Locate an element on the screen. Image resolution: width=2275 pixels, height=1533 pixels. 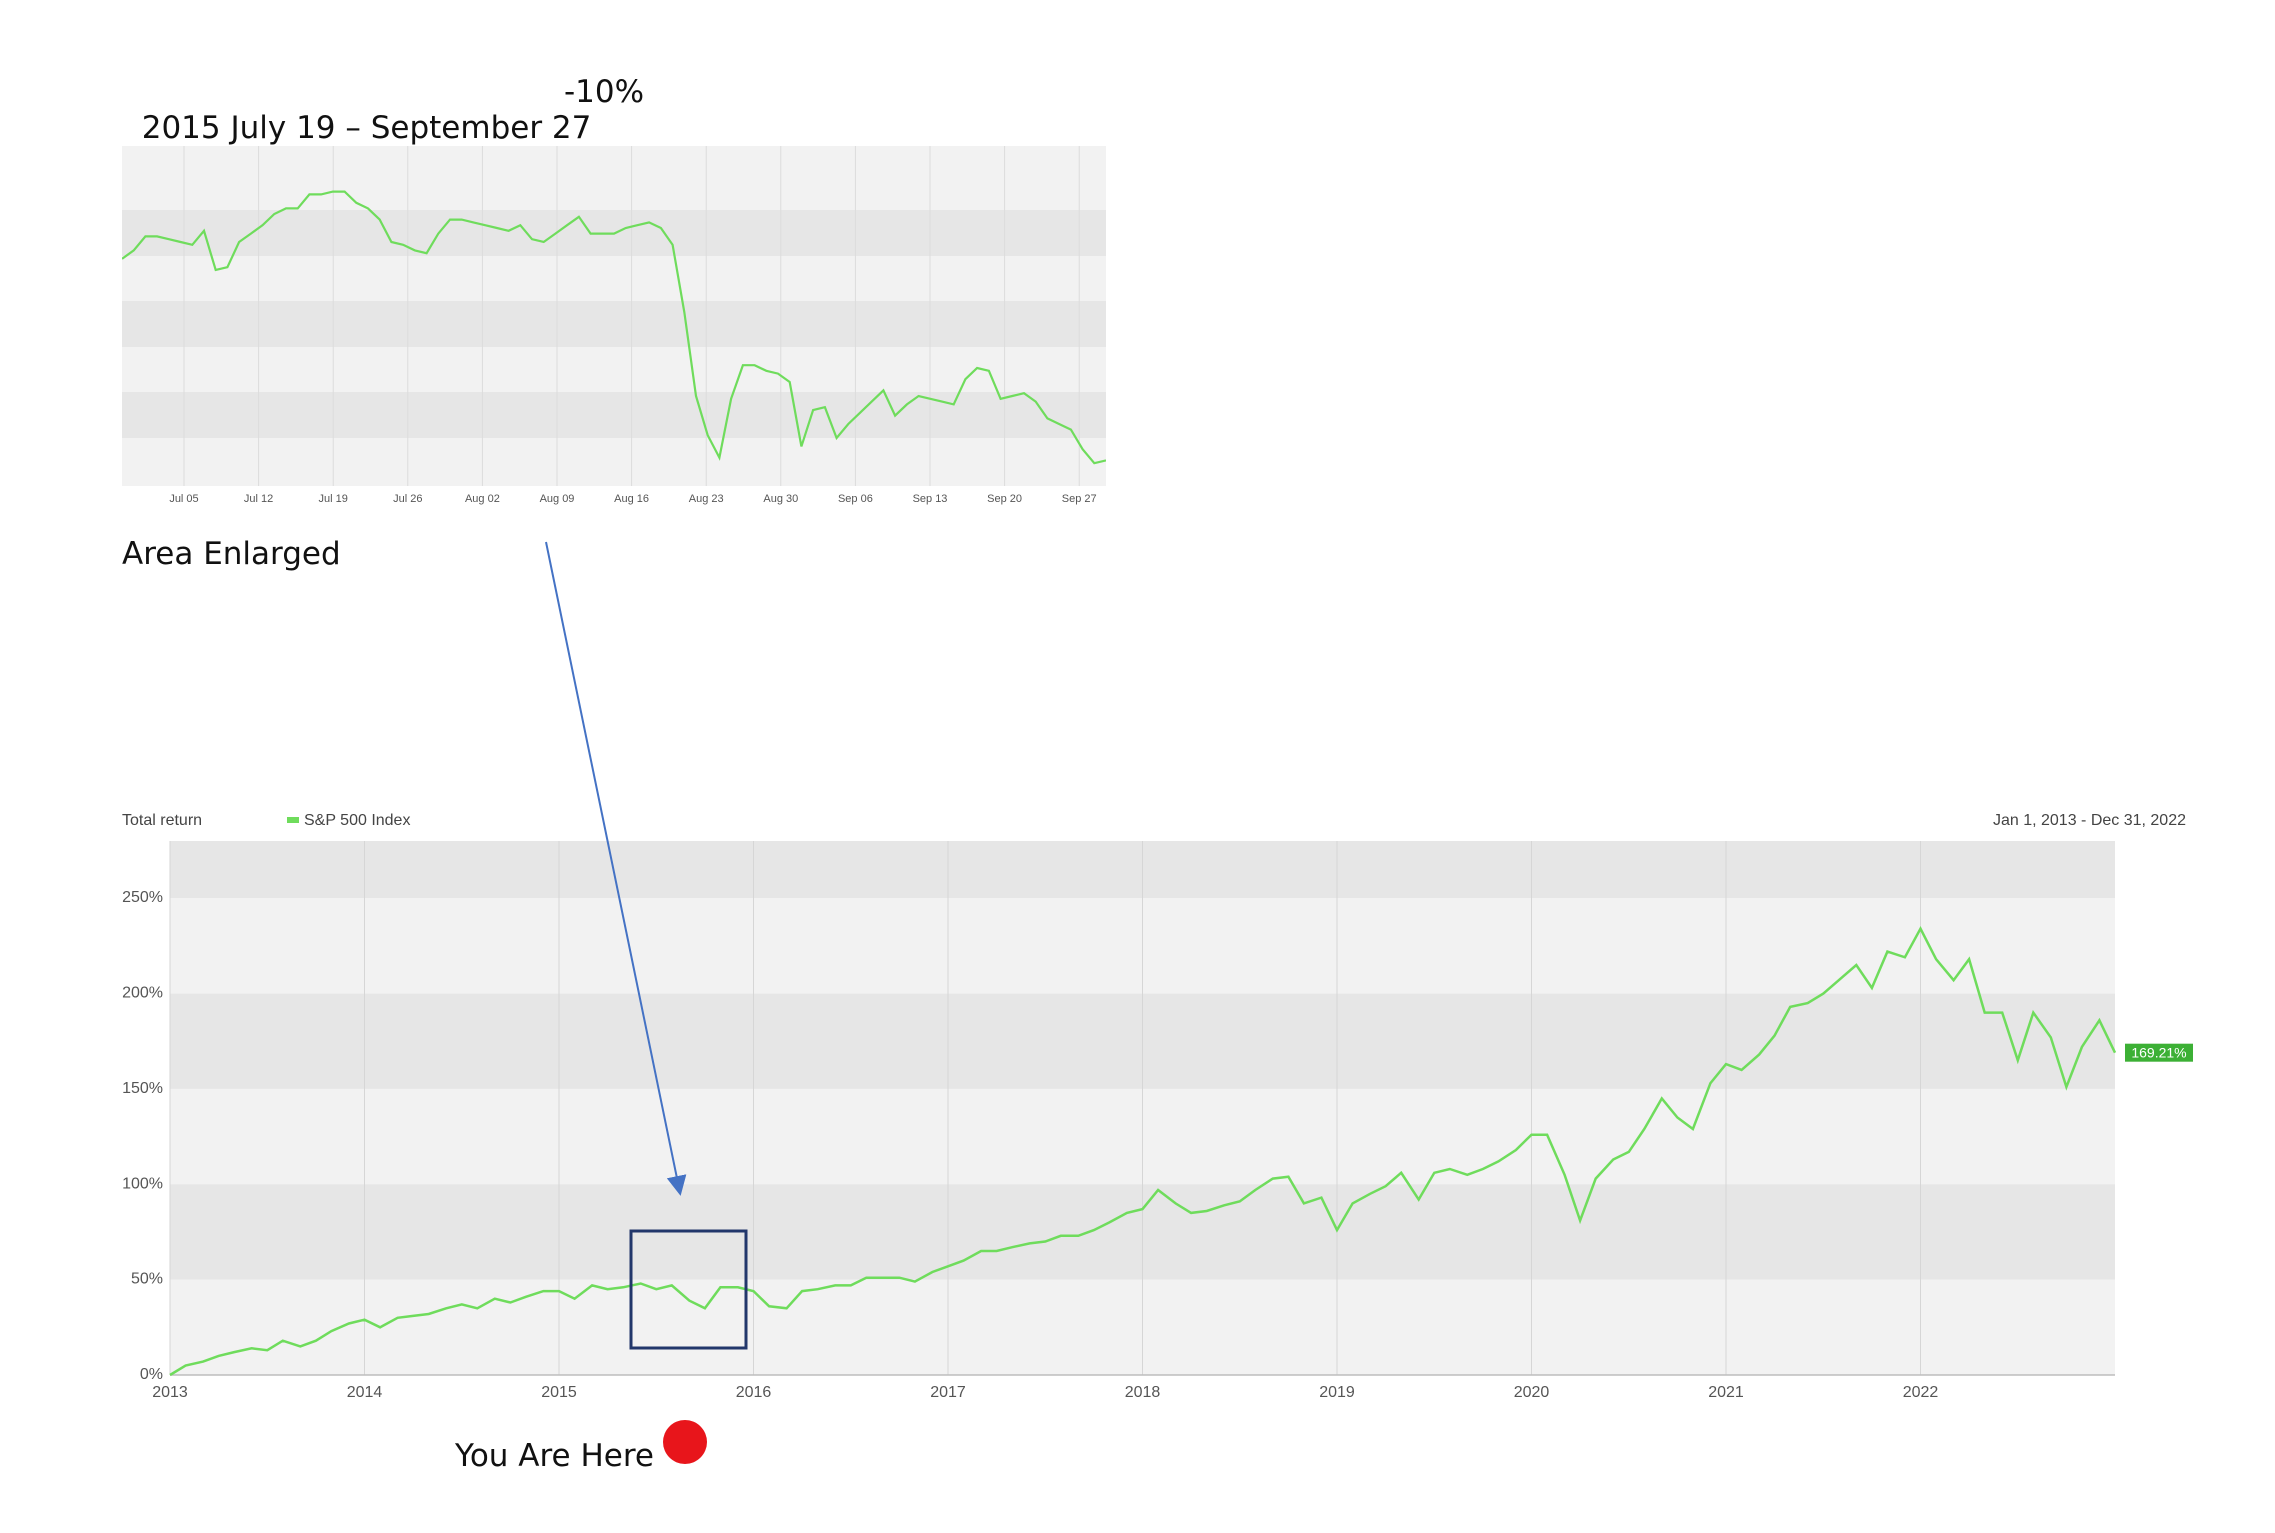
legend-swatch is located at coordinates (293, 820).